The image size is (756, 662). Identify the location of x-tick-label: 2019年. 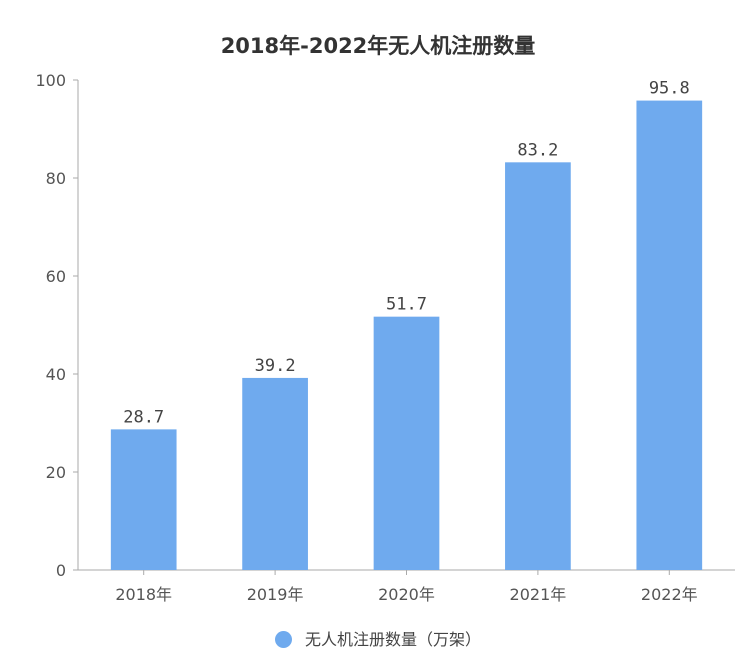
(275, 594).